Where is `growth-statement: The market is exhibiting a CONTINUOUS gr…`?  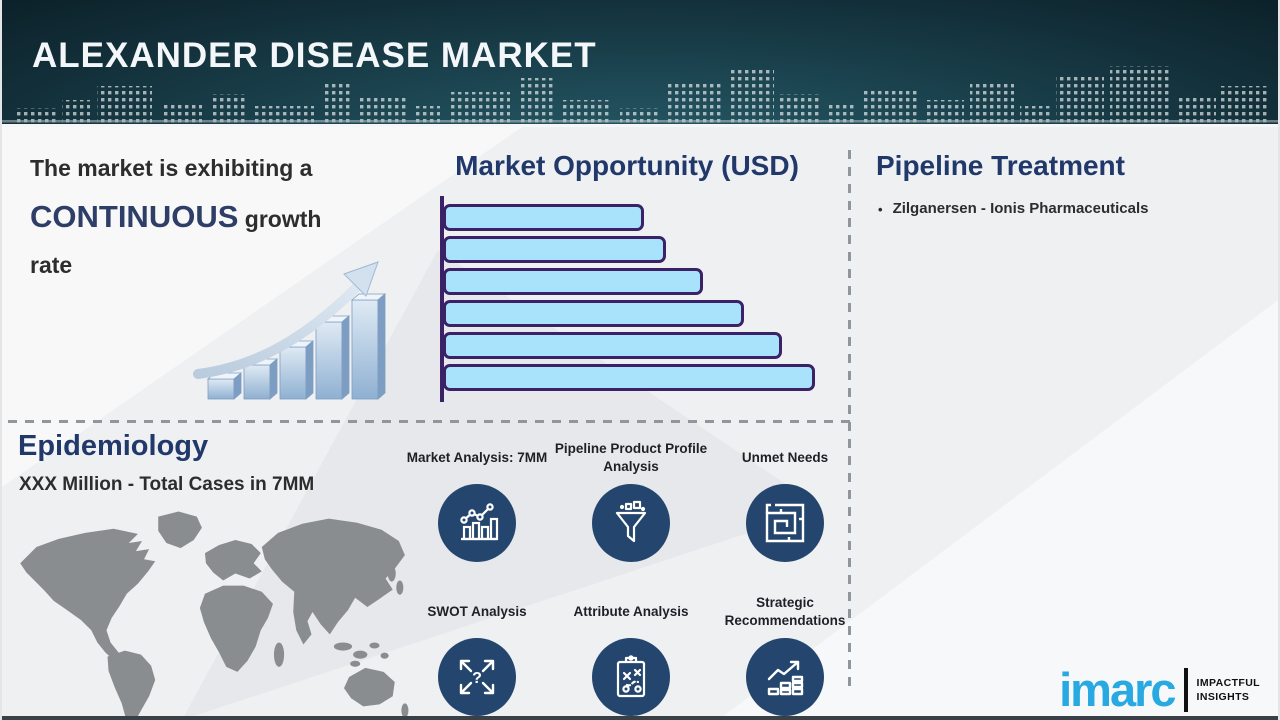
growth-statement: The market is exhibiting a CONTINUOUS gr… is located at coordinates (195, 217).